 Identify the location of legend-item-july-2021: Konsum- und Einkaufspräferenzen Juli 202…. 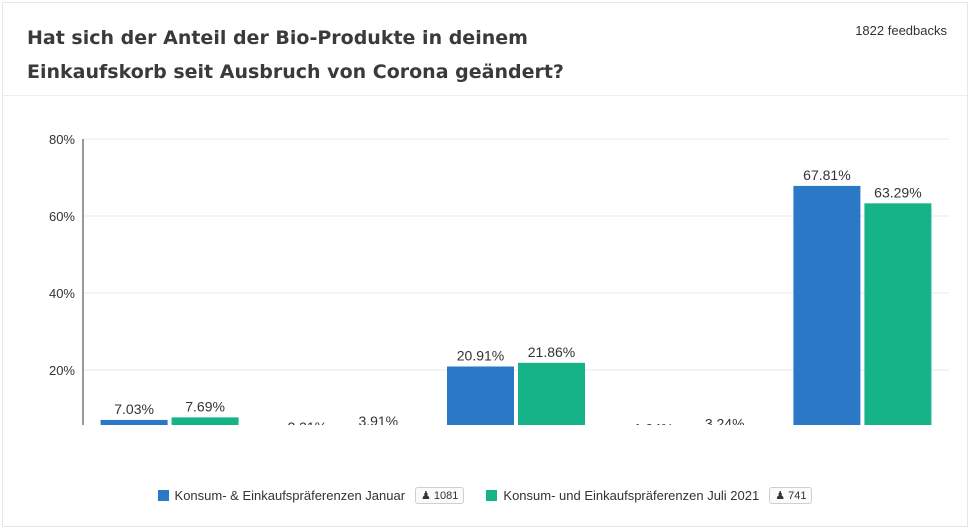
(649, 495).